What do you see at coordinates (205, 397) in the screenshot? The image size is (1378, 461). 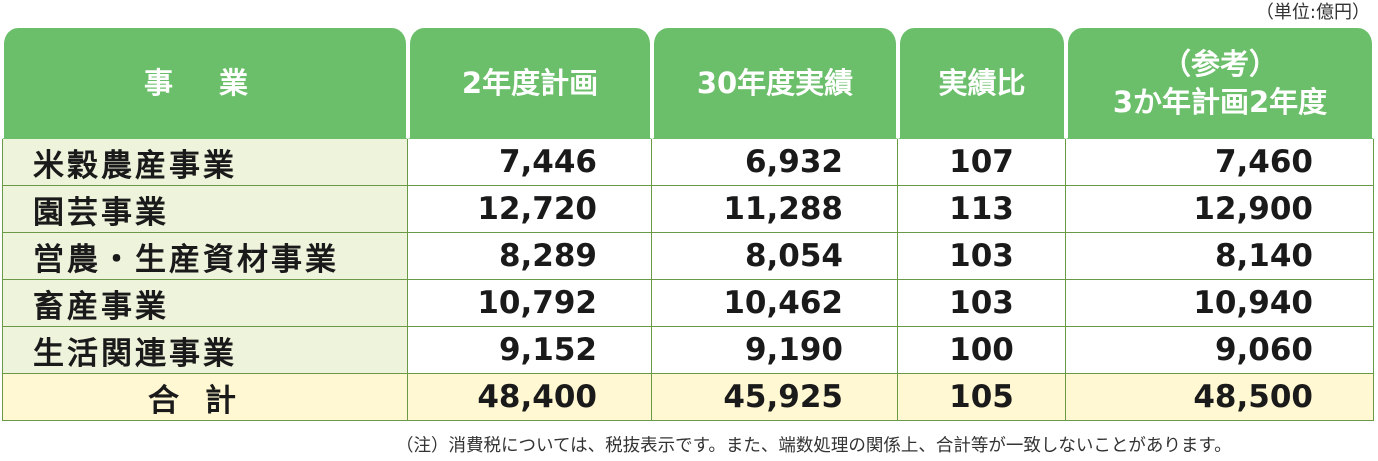 I see `total-label: 合計` at bounding box center [205, 397].